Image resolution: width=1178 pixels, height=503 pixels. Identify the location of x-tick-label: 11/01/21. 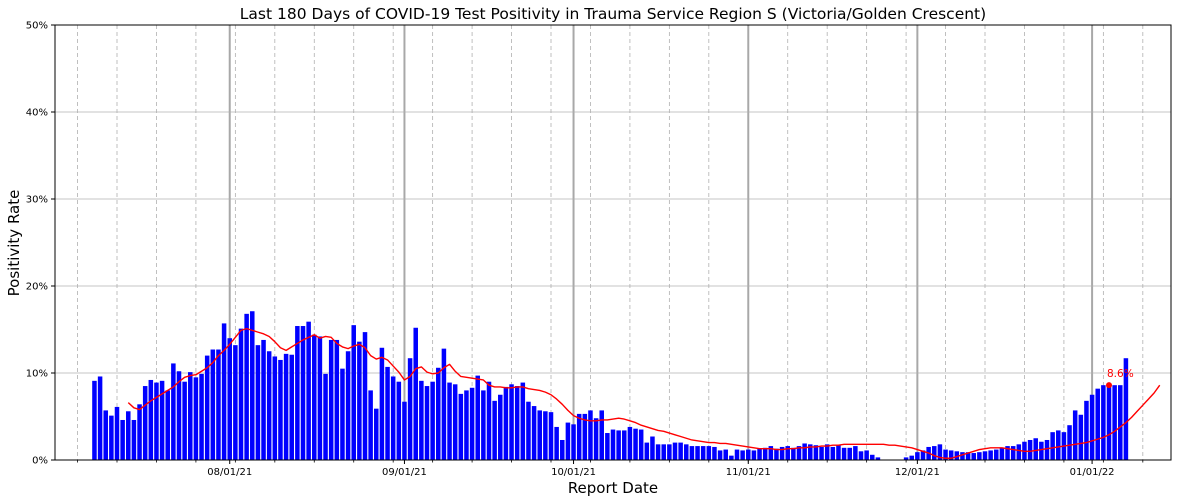
(748, 472).